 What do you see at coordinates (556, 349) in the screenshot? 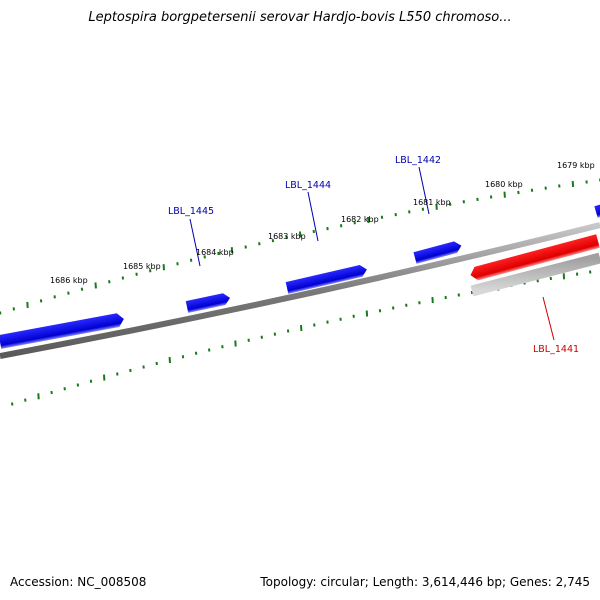
I see `gene-label: LBL_1441` at bounding box center [556, 349].